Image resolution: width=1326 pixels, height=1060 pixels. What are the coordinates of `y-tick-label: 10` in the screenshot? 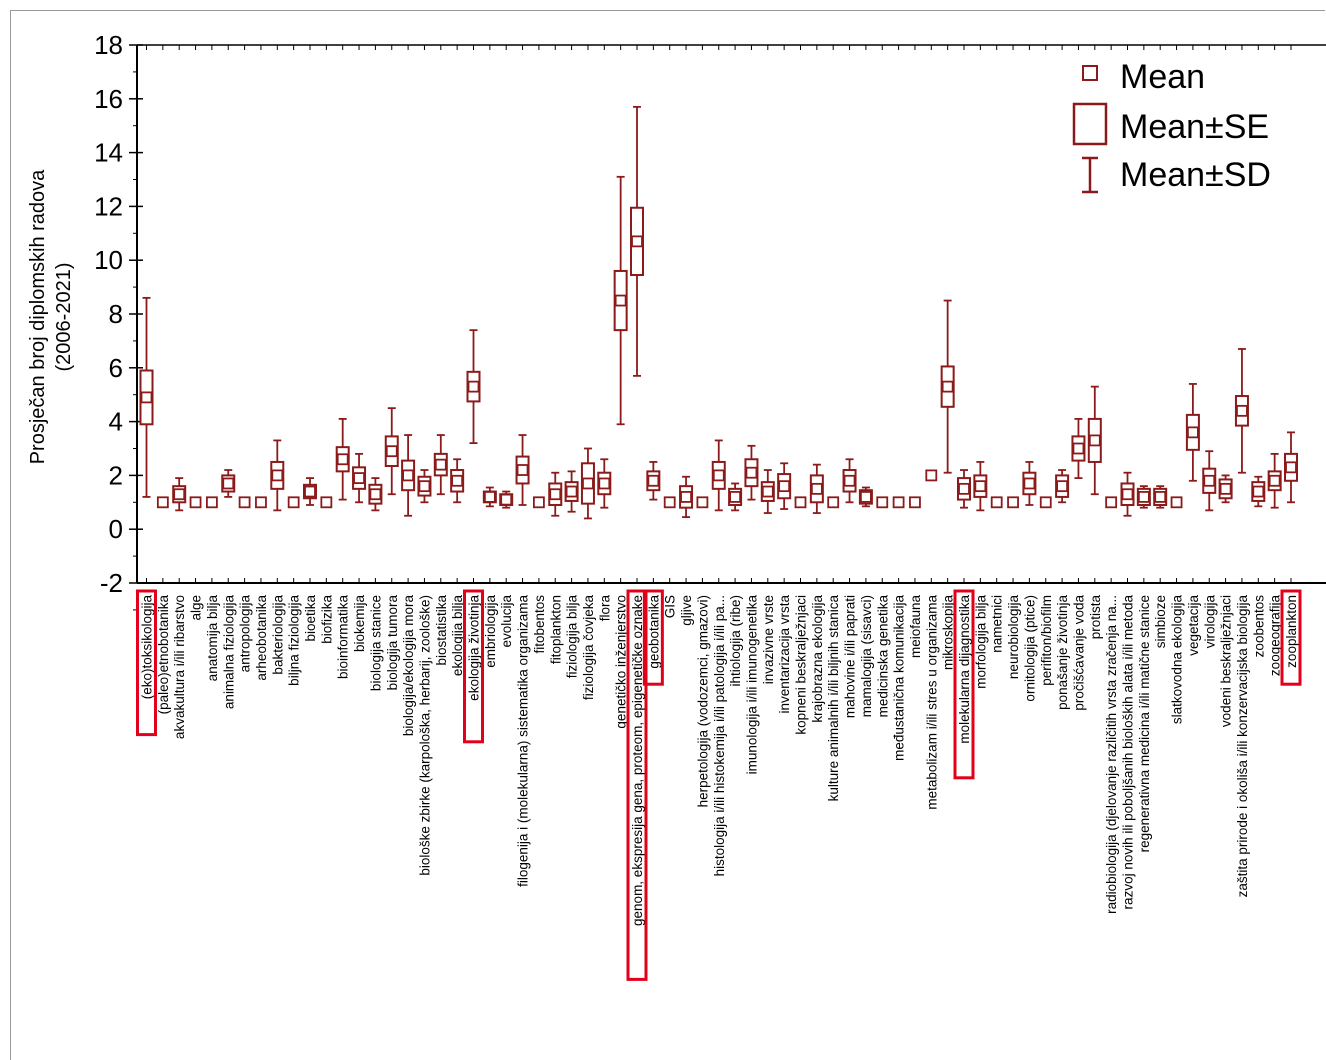 It's located at (108, 260).